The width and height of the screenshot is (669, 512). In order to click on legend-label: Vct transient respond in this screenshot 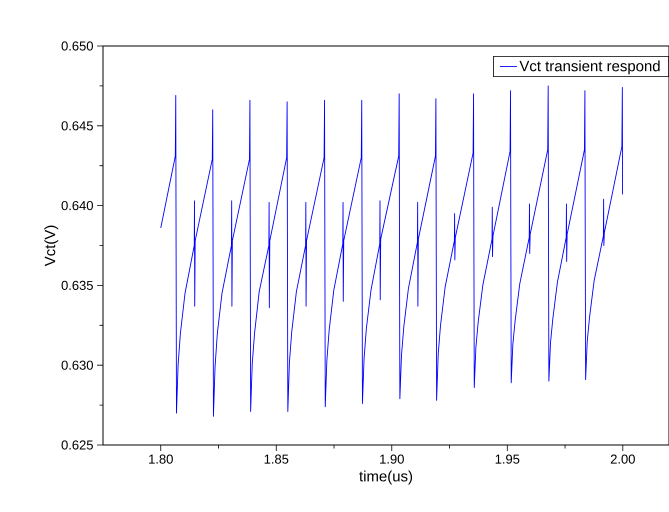, I will do `click(589, 67)`.